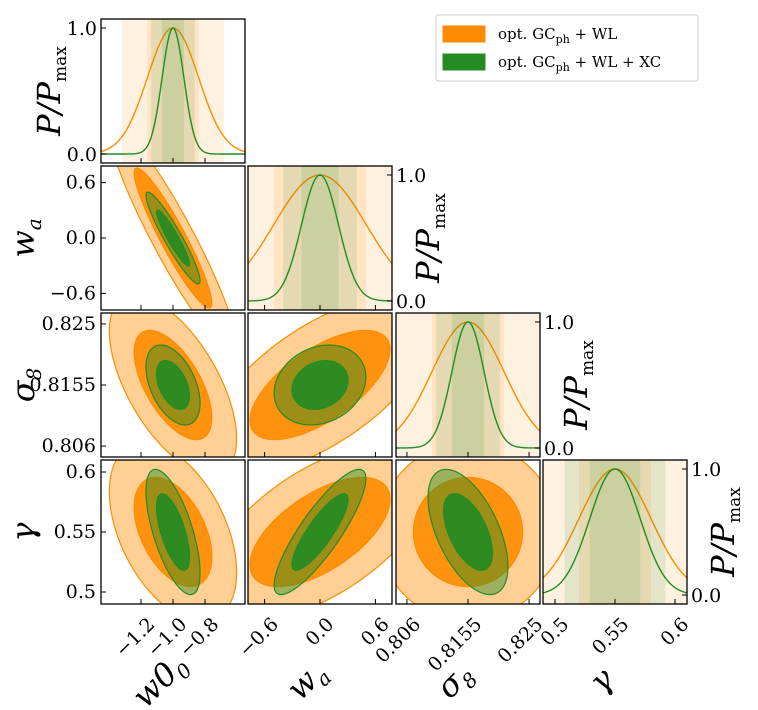 Image resolution: width=758 pixels, height=710 pixels. Describe the element at coordinates (610, 635) in the screenshot. I see `xtick-label-gamma: 0.55` at that location.